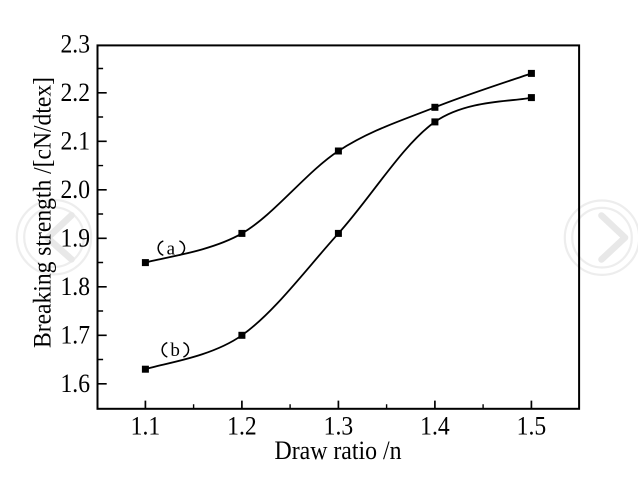 Image resolution: width=638 pixels, height=478 pixels. I want to click on svg-text: 1.8, so click(76, 286).